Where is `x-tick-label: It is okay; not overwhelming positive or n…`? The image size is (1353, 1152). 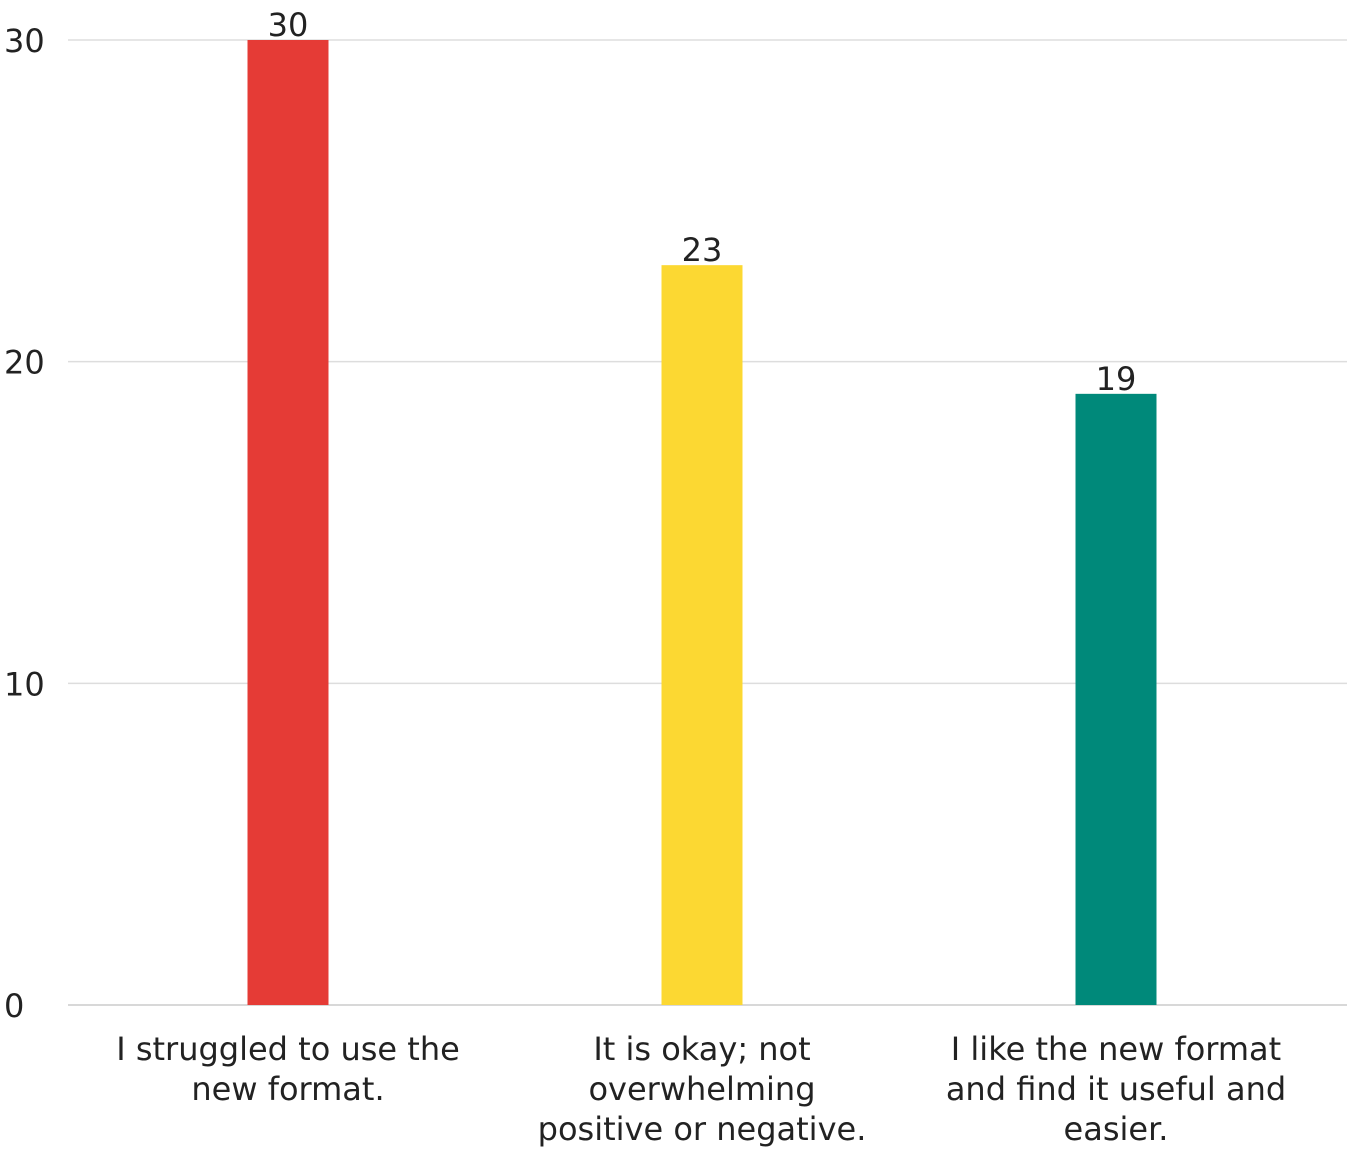 x-tick-label: It is okay; not overwhelming positive or n… is located at coordinates (702, 1089).